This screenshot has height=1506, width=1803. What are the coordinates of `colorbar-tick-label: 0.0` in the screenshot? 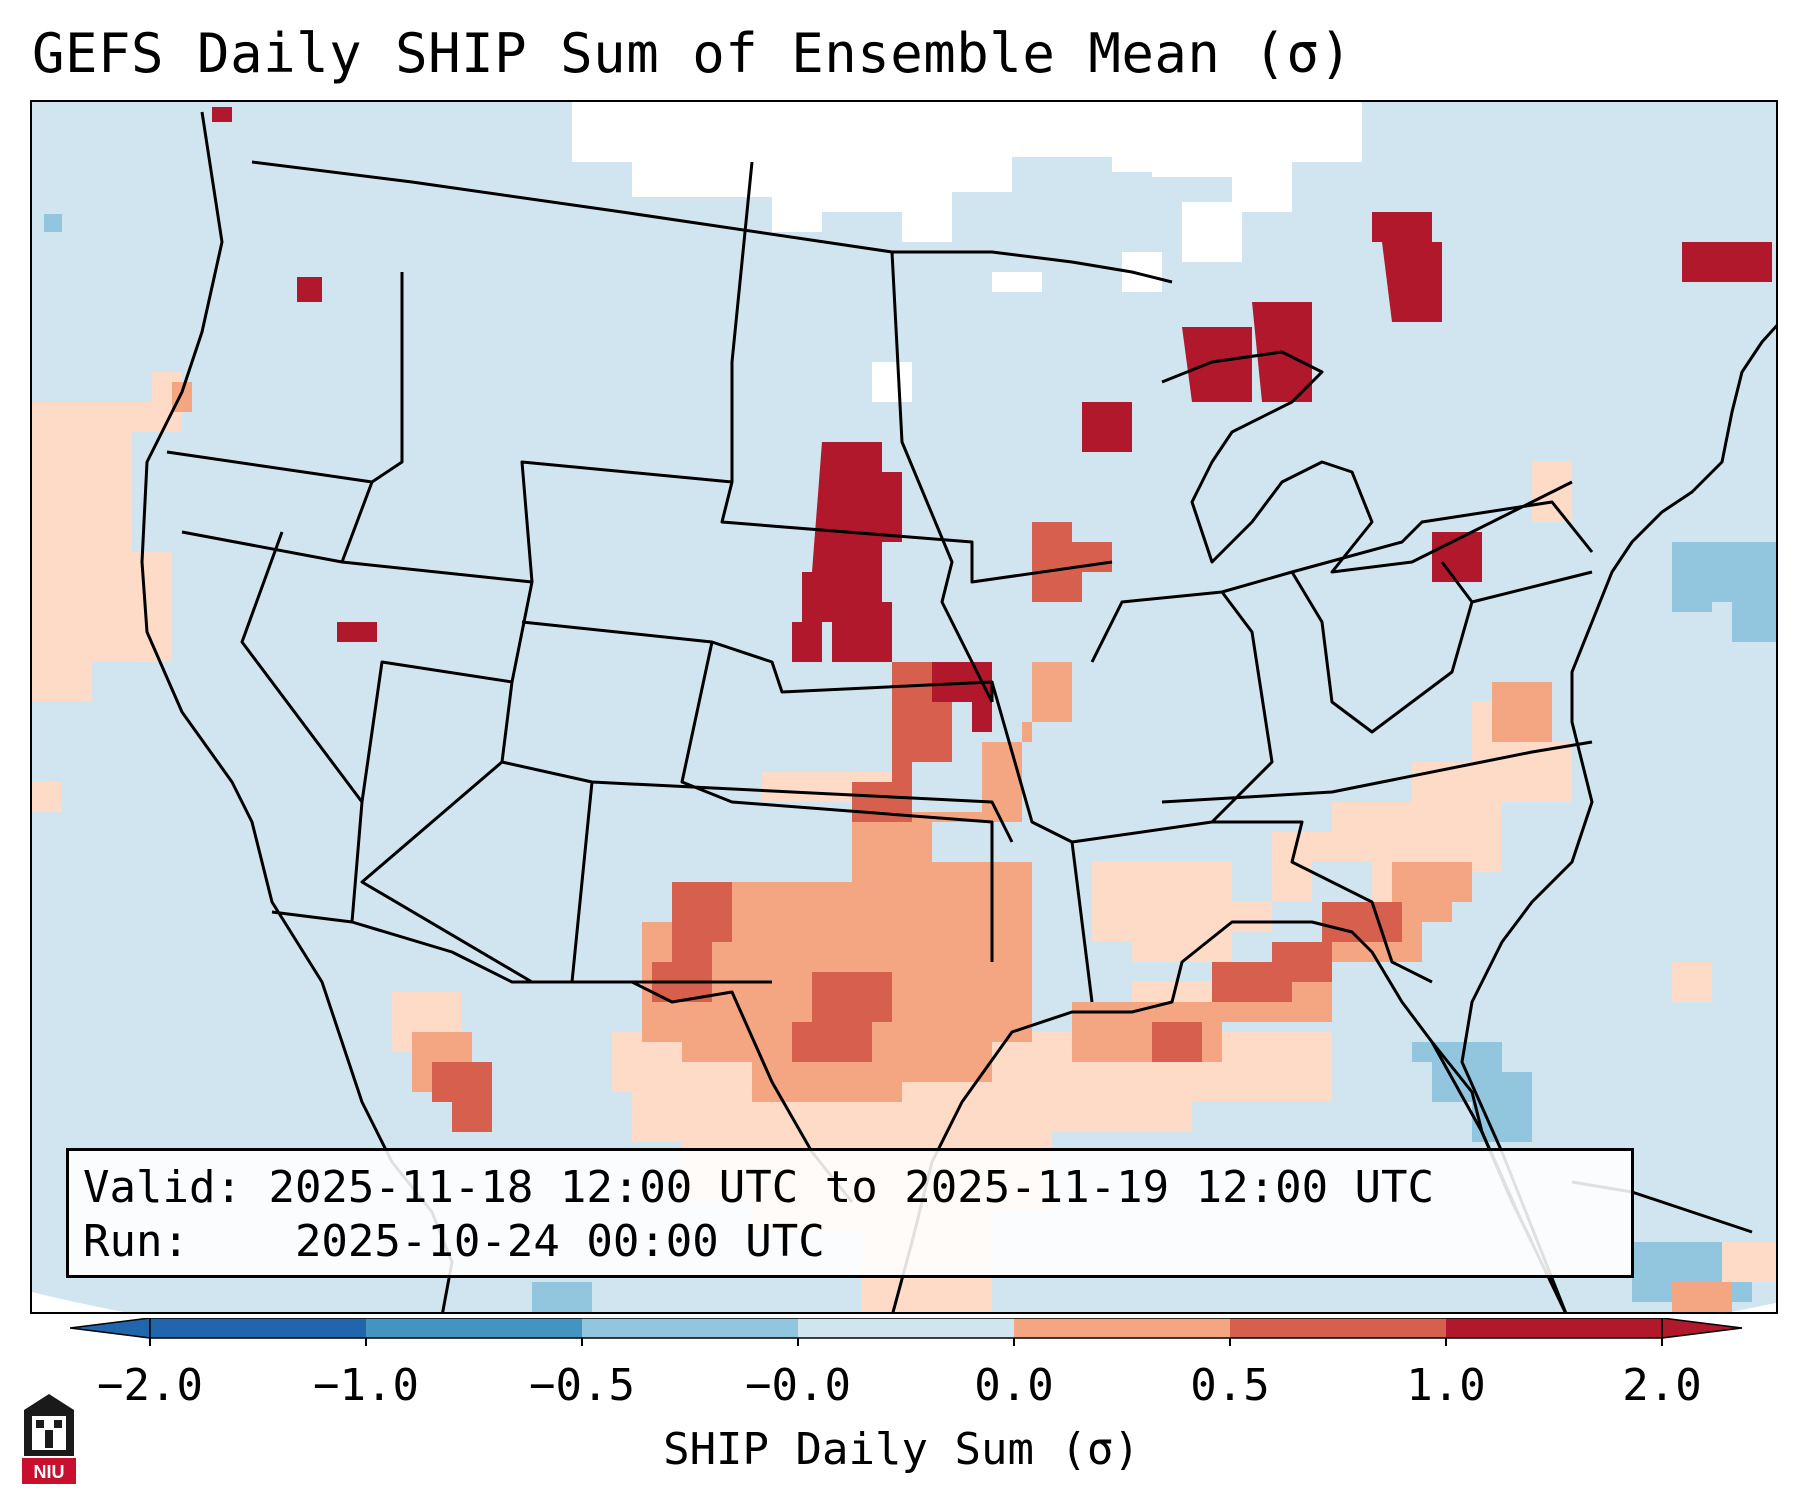 It's located at (1014, 1385).